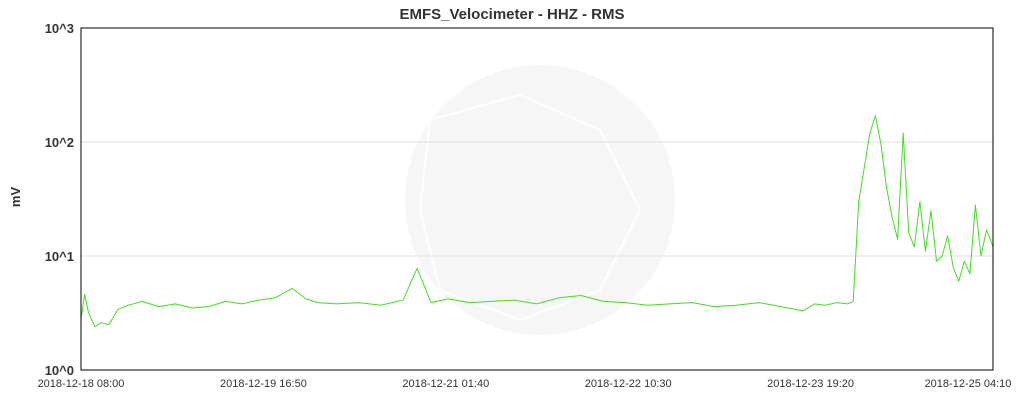 This screenshot has height=400, width=1024. I want to click on y-tick-label: 10^1, so click(59, 256).